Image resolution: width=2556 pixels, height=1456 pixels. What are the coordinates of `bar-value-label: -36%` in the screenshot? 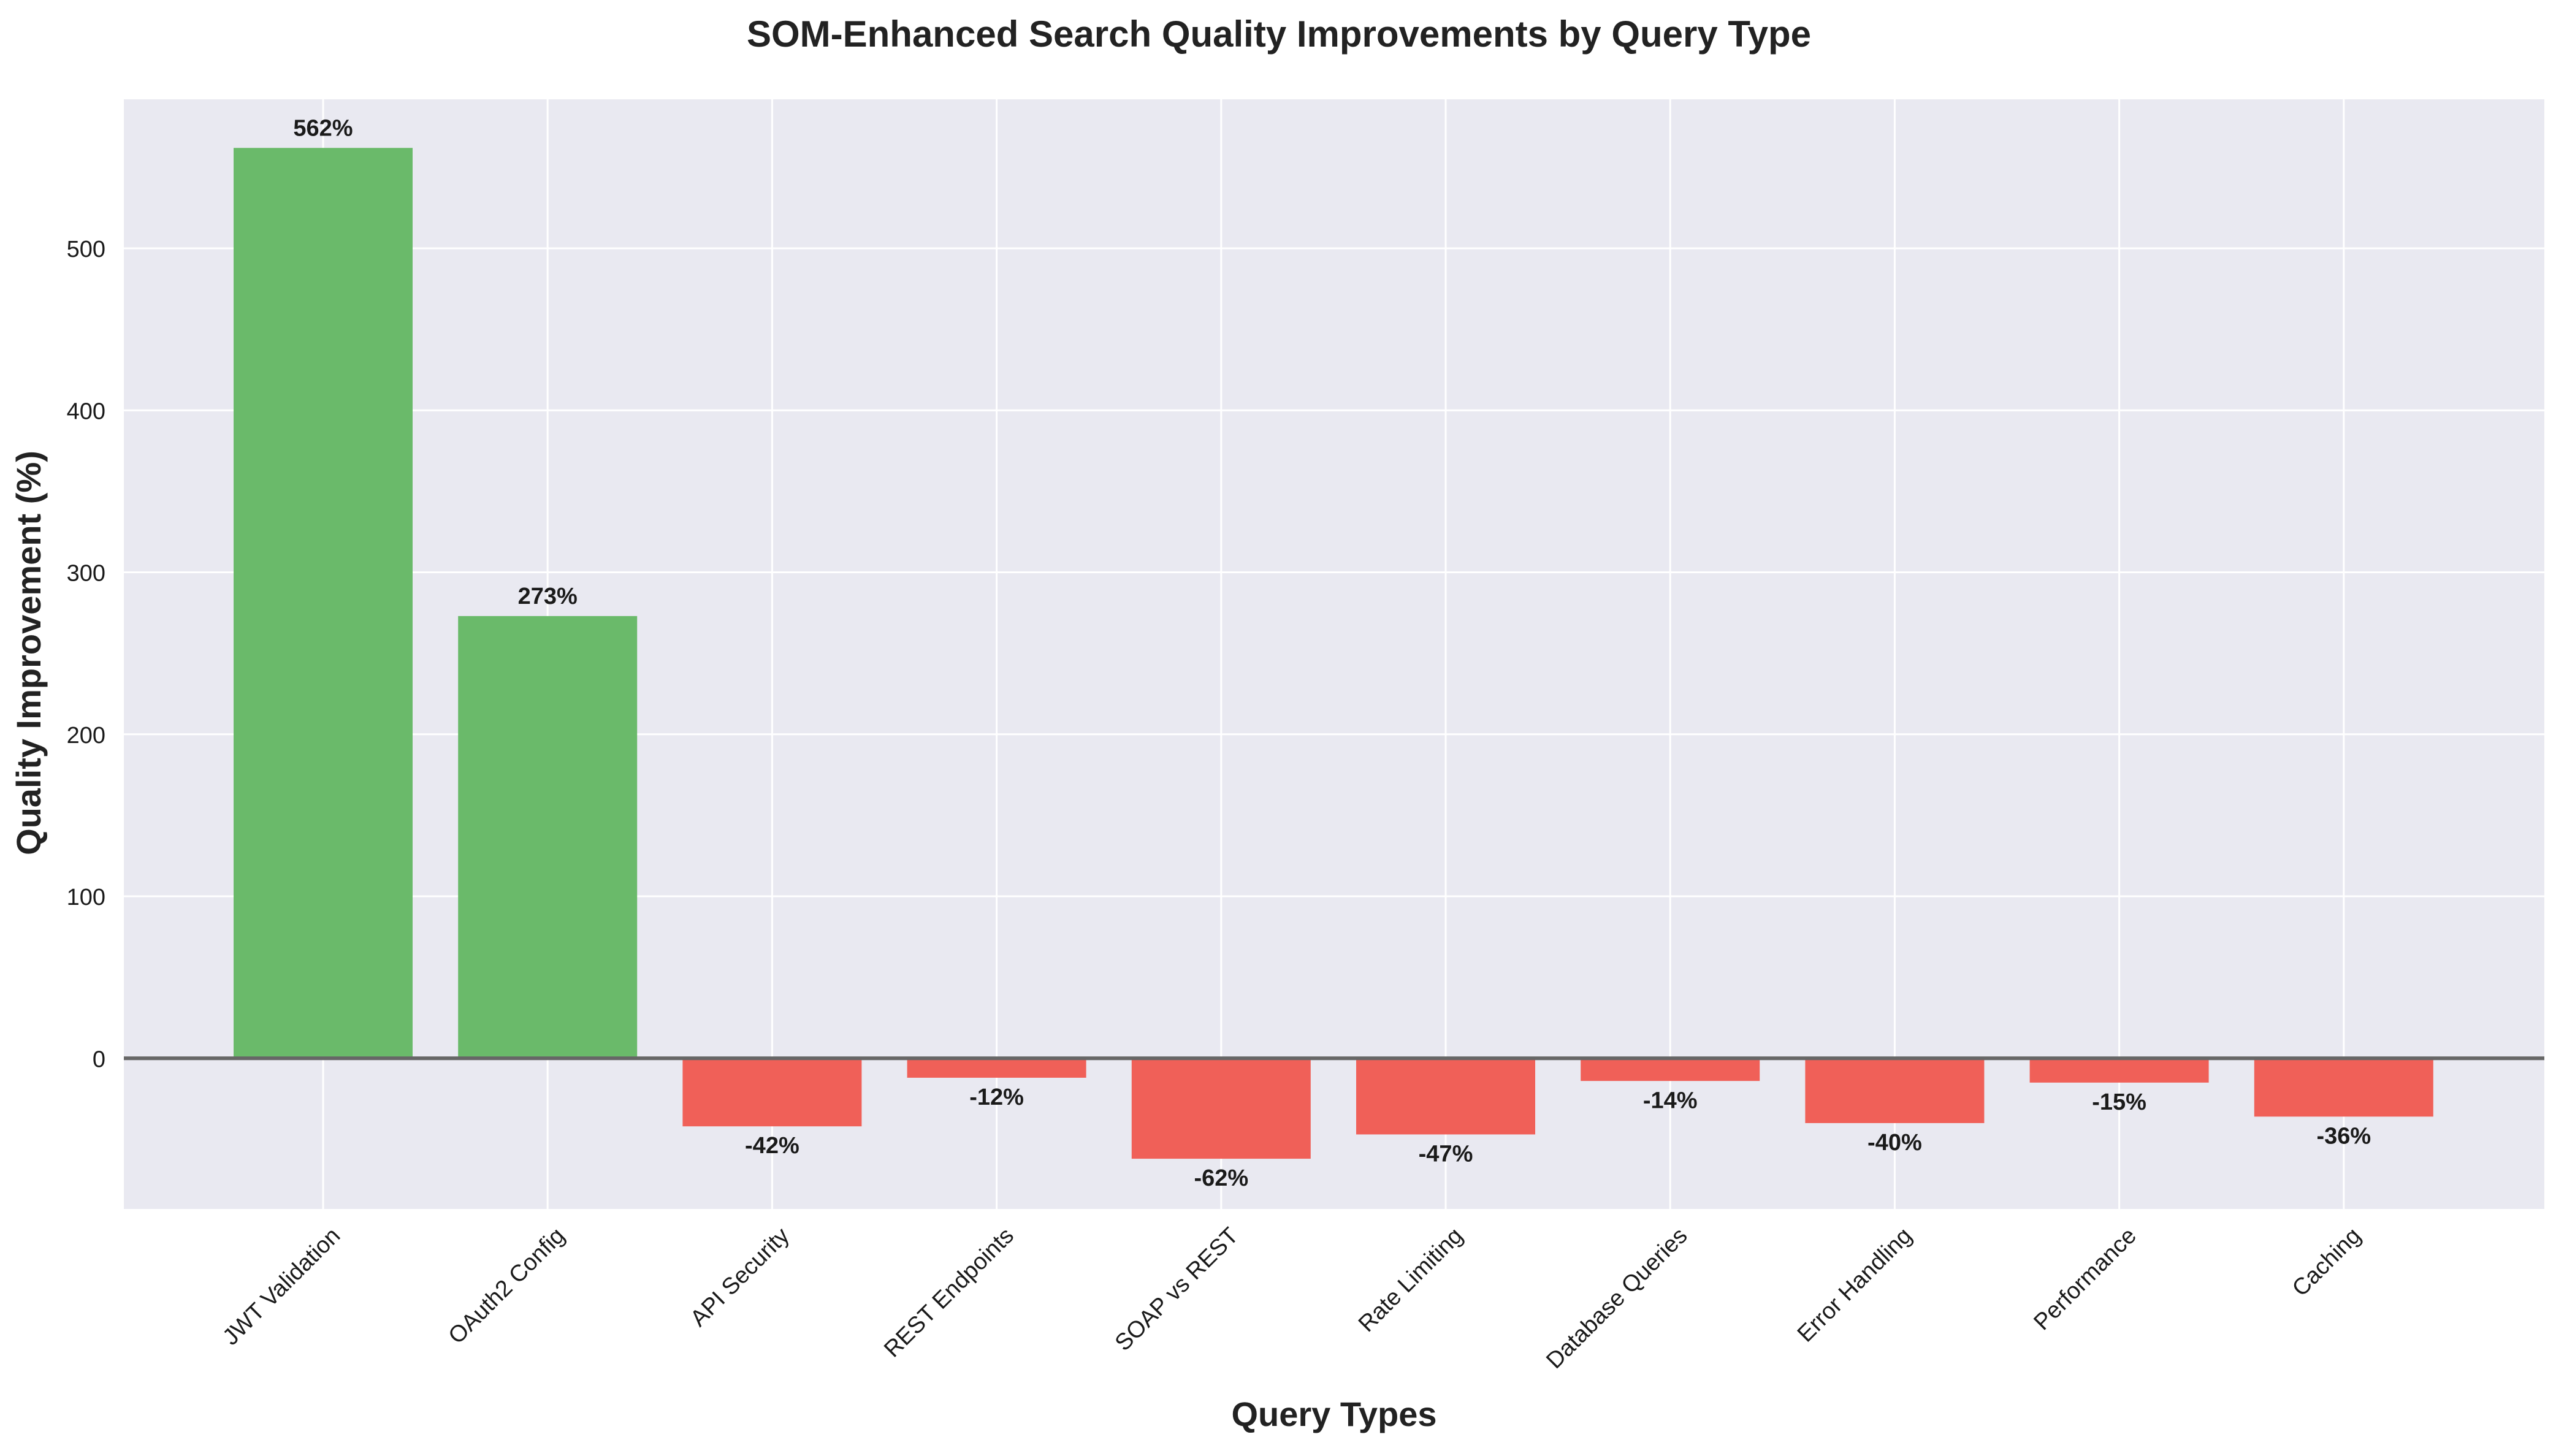 It's located at (2343, 1136).